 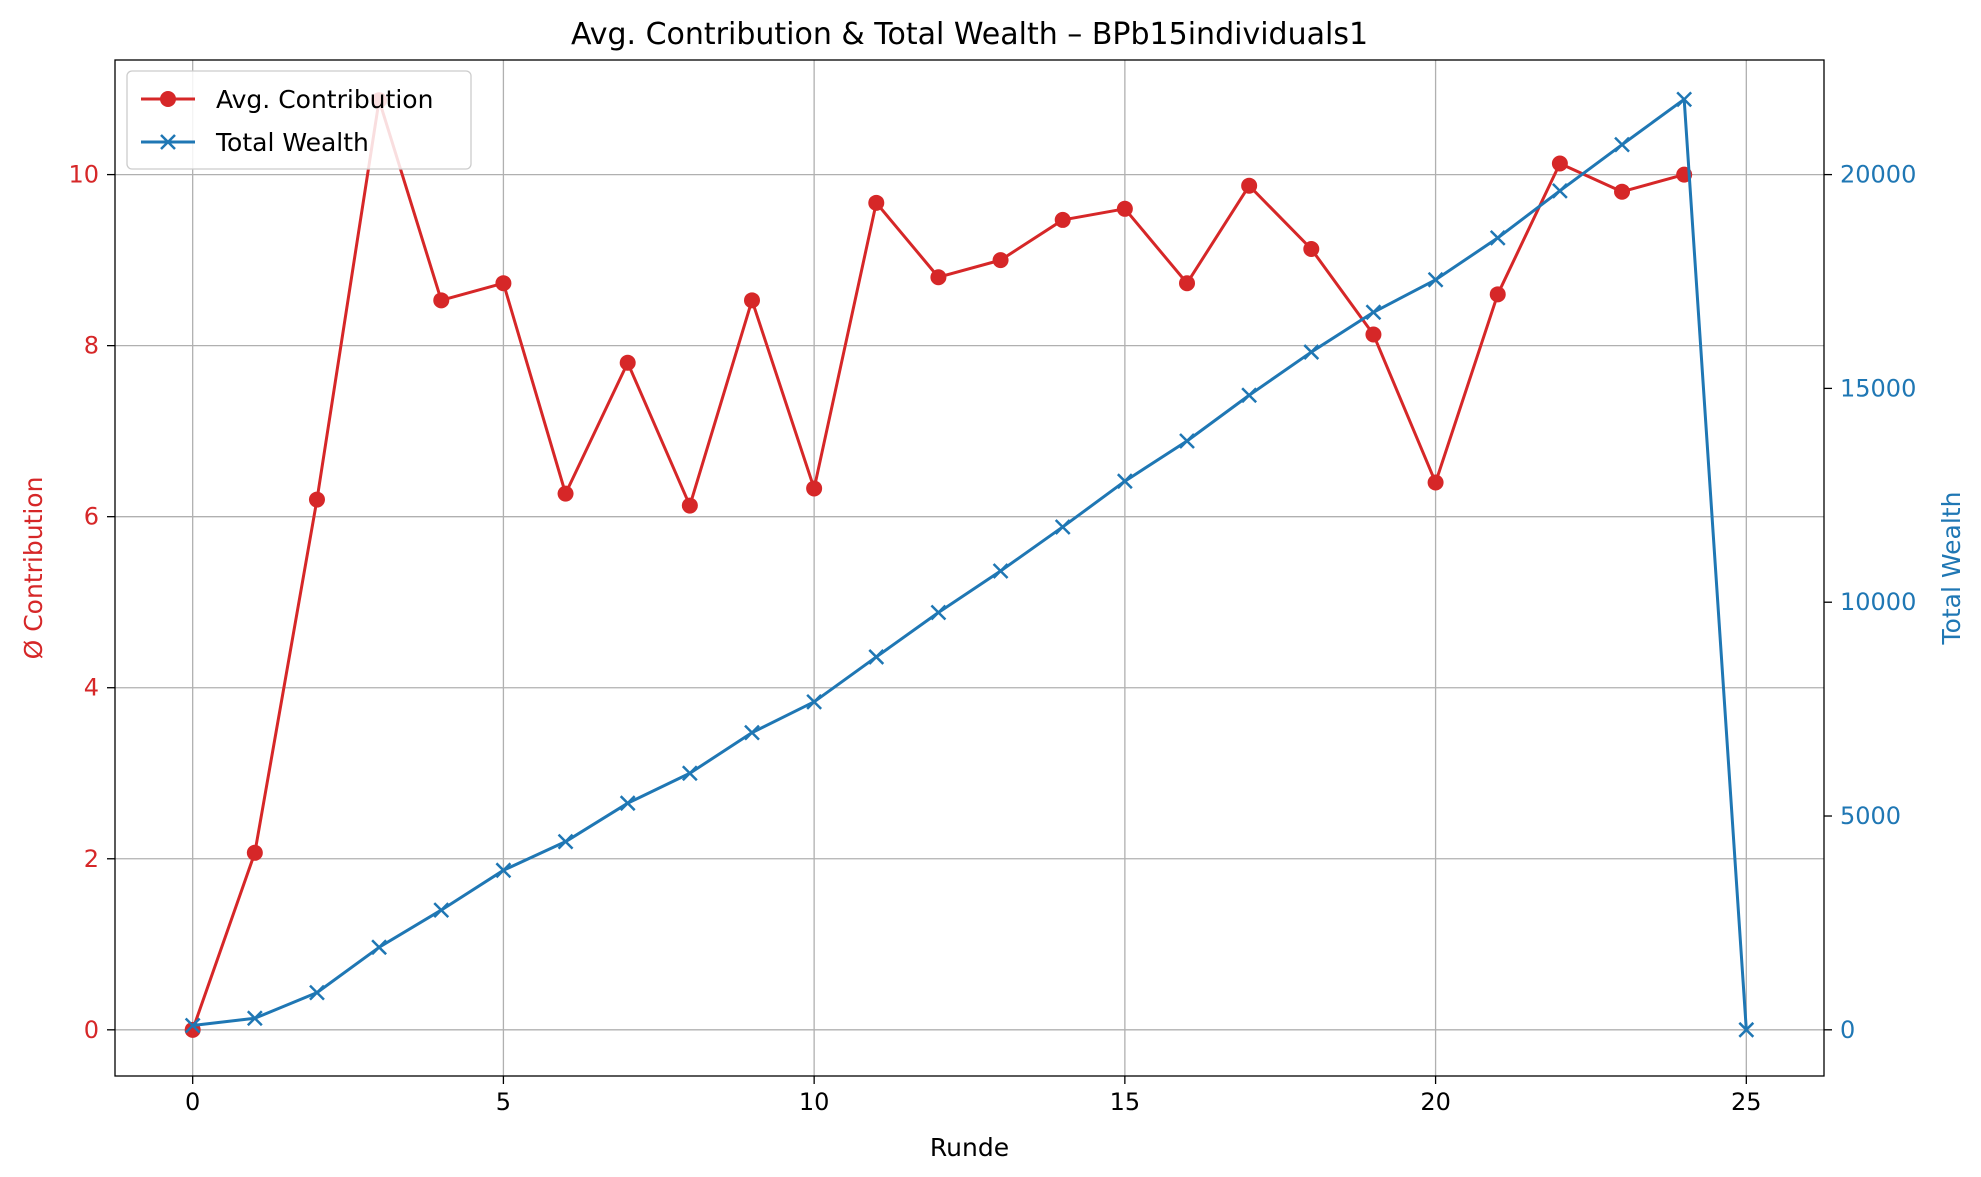 What do you see at coordinates (192, 1102) in the screenshot?
I see `x-tick-label: 0` at bounding box center [192, 1102].